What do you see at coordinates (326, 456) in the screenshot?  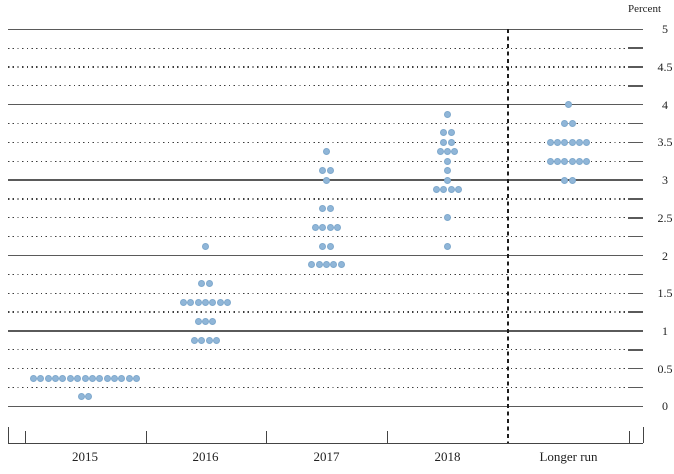 I see `x-axis-category-label: 2017` at bounding box center [326, 456].